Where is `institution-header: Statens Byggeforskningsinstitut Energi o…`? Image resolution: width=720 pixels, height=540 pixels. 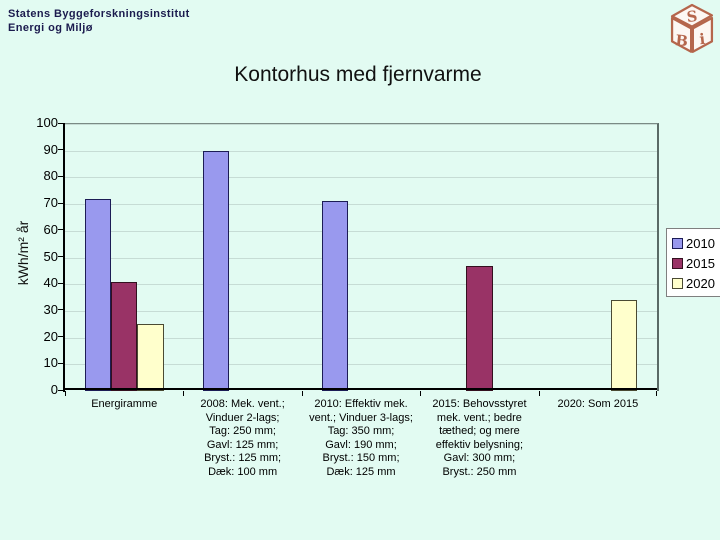 institution-header: Statens Byggeforskningsinstitut Energi o… is located at coordinates (99, 21).